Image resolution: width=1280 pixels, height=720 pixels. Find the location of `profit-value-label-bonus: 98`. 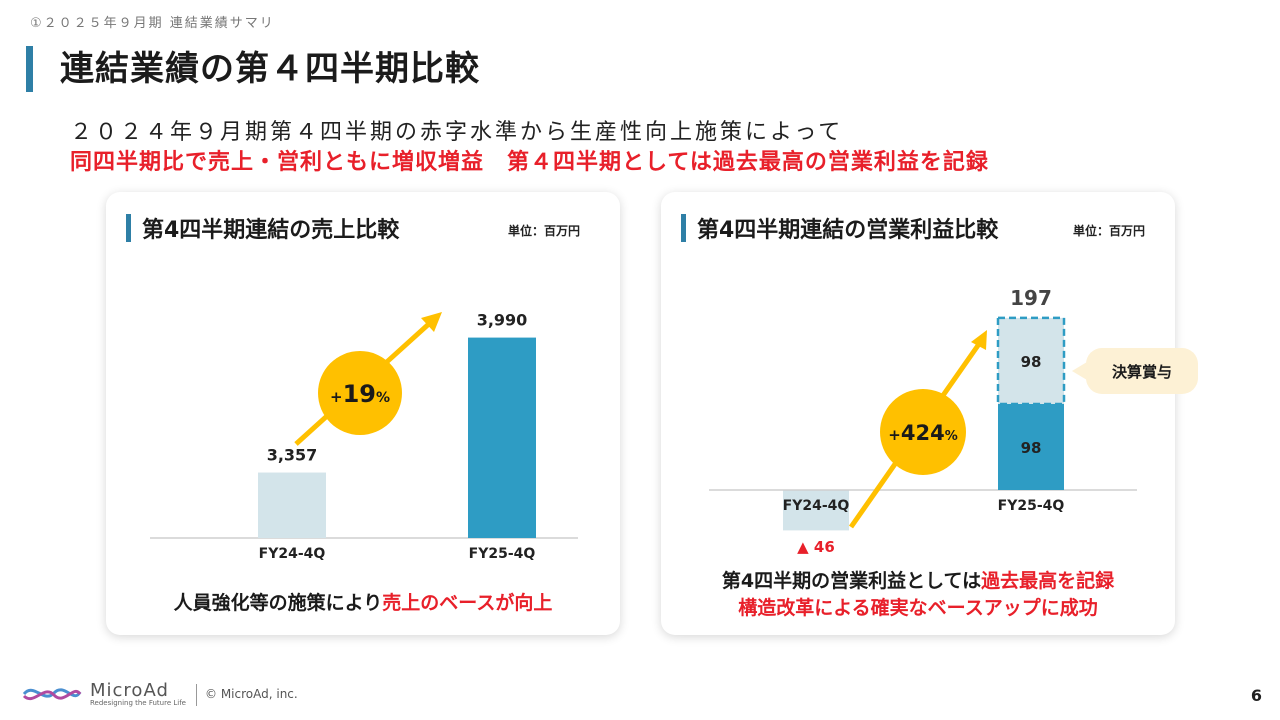

profit-value-label-bonus: 98 is located at coordinates (1031, 362).